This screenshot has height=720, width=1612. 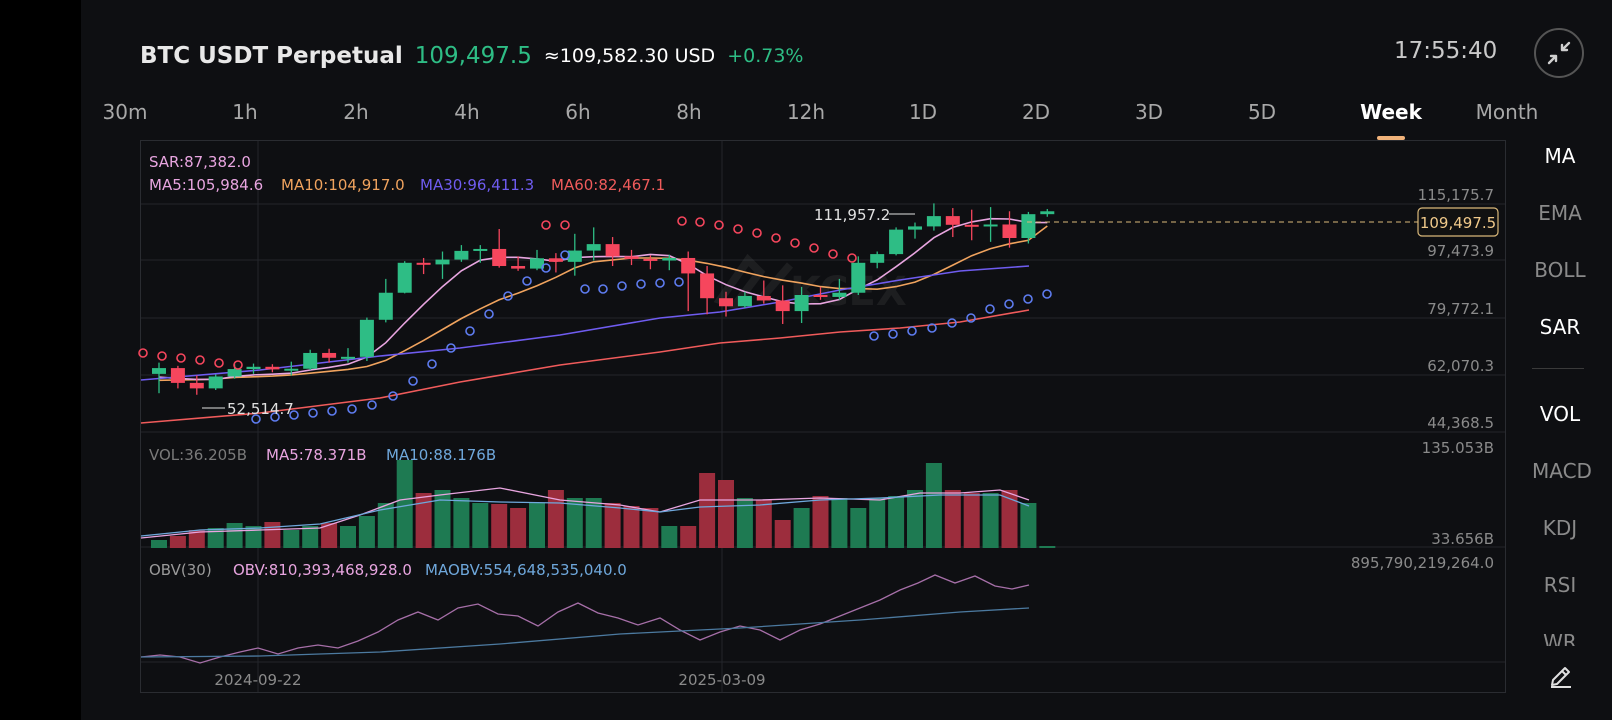 What do you see at coordinates (1562, 471) in the screenshot?
I see `indicator-macd: MACD` at bounding box center [1562, 471].